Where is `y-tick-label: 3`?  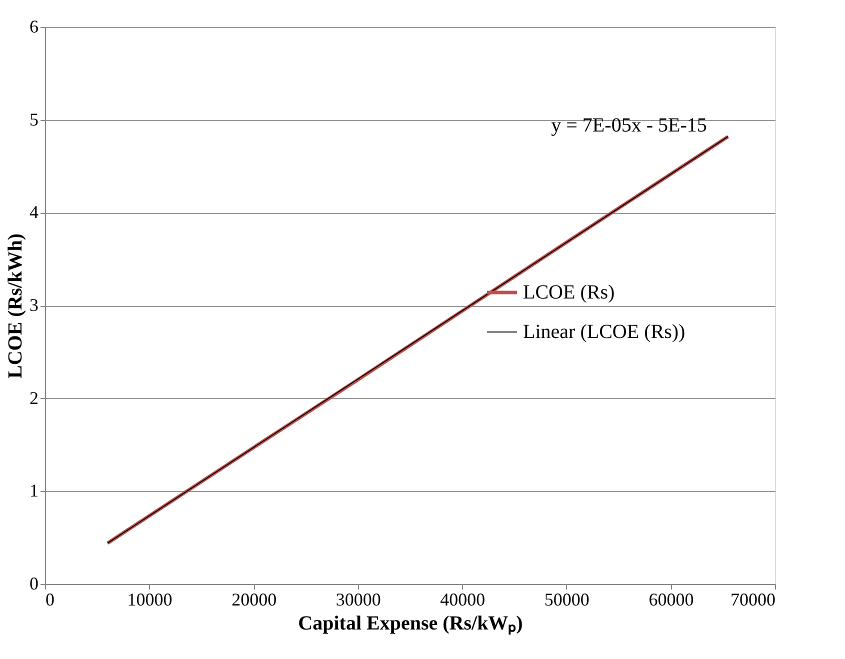 y-tick-label: 3 is located at coordinates (34, 305).